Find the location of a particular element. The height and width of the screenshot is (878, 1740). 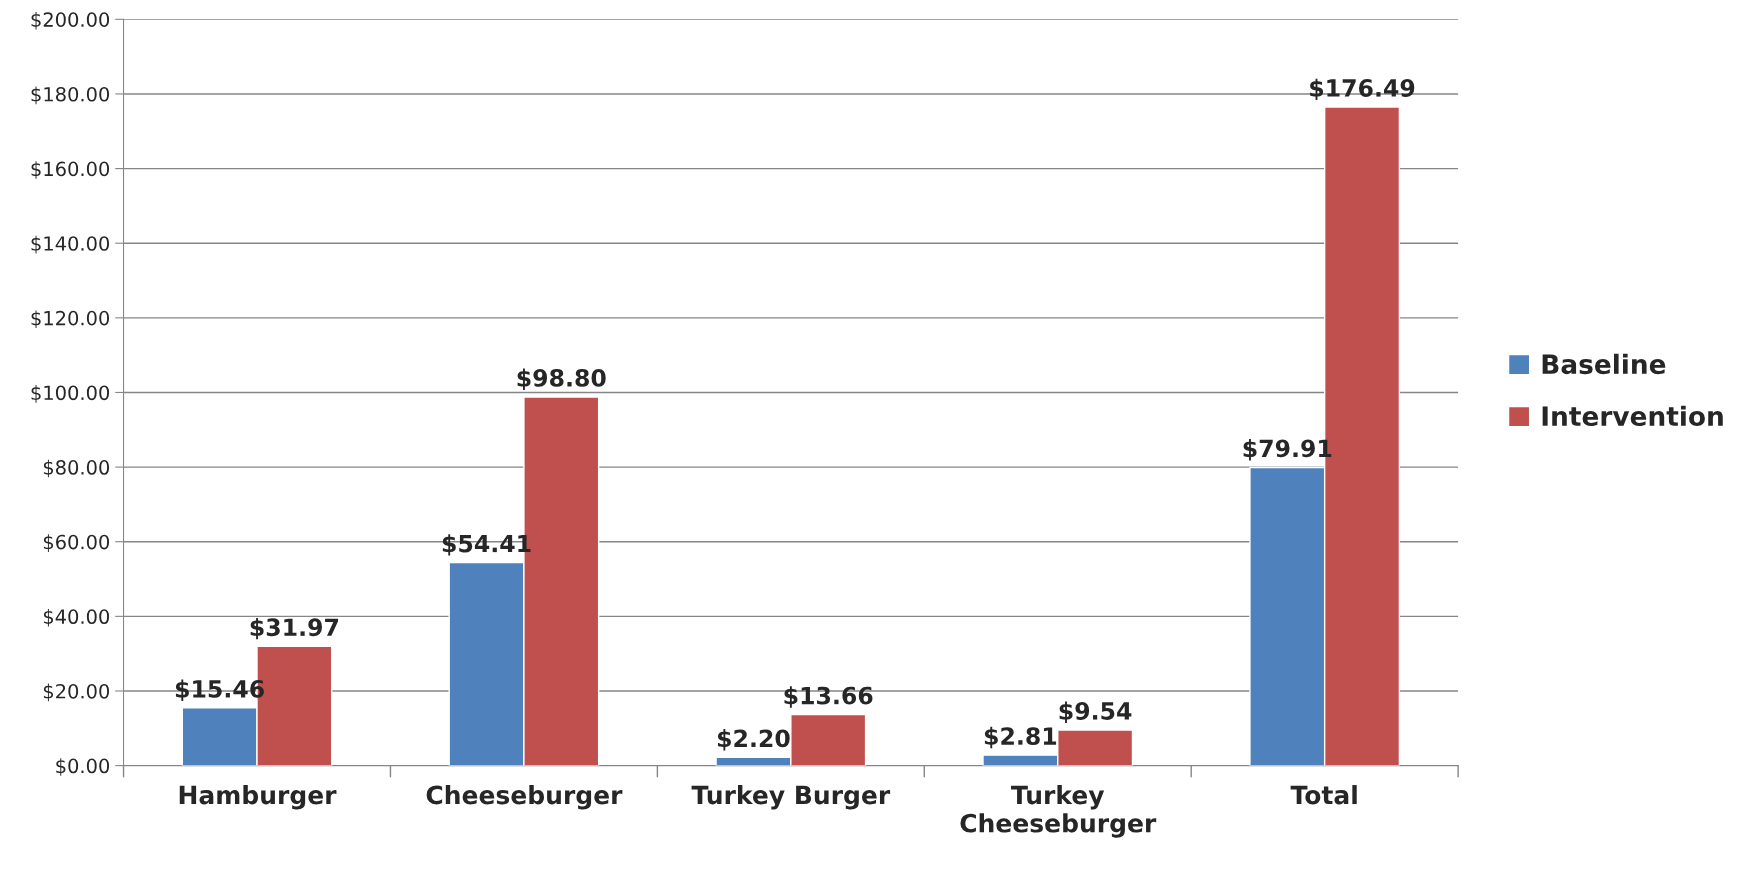

y-tick-label: $60.00 is located at coordinates (76, 543).